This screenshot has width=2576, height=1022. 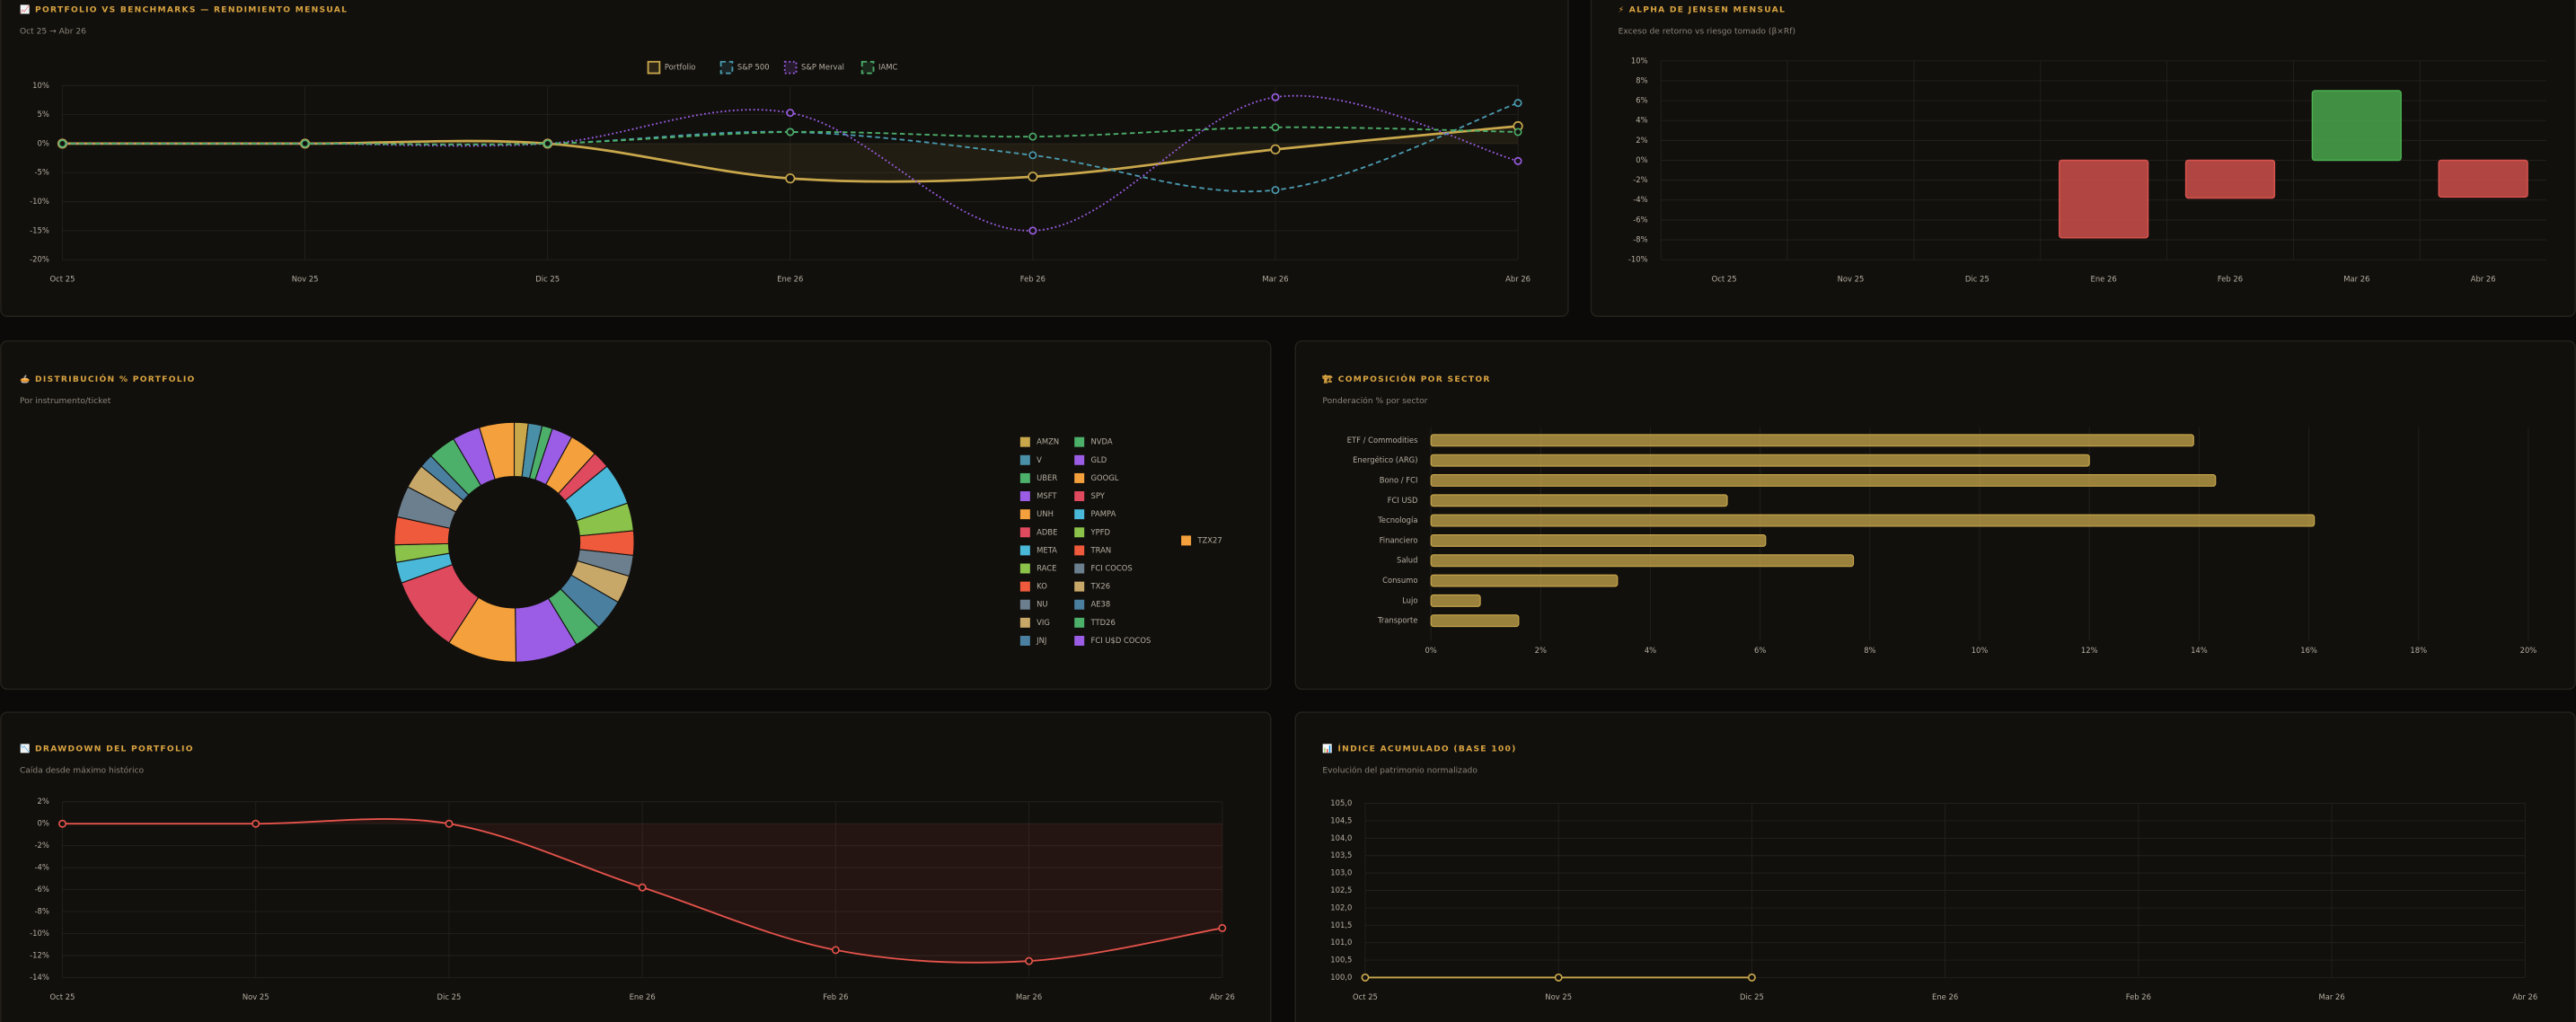 What do you see at coordinates (1400, 770) in the screenshot?
I see `panel-subtitle: Evolución del patrimonio normalizado` at bounding box center [1400, 770].